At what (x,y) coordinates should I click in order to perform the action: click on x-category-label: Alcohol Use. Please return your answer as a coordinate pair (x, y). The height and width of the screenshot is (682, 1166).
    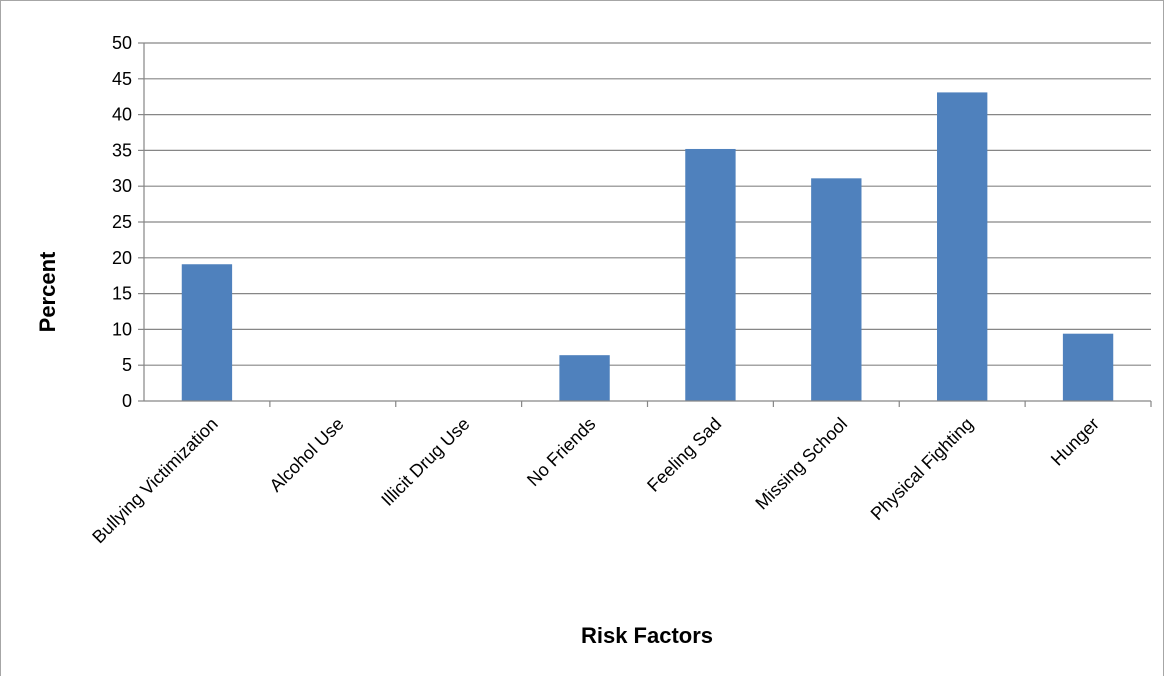
    Looking at the image, I should click on (307, 455).